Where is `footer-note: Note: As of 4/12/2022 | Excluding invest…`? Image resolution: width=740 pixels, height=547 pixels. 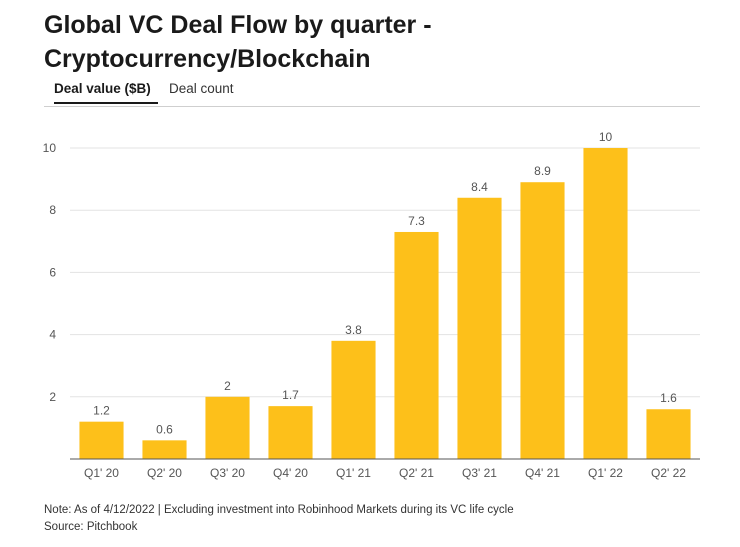 footer-note: Note: As of 4/12/2022 | Excluding invest… is located at coordinates (279, 510).